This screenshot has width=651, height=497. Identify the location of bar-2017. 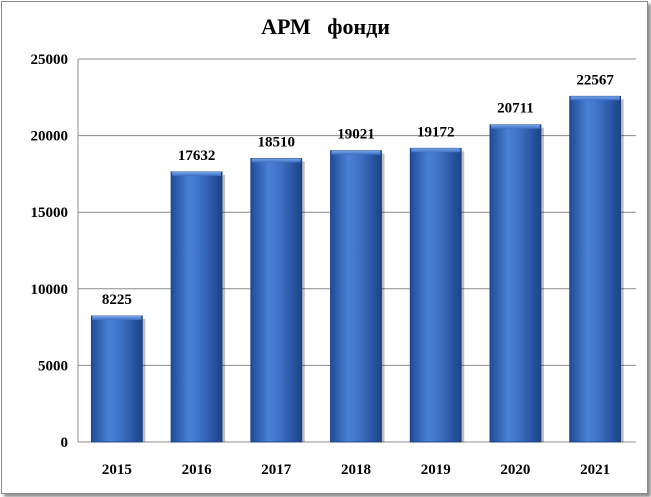
(277, 300).